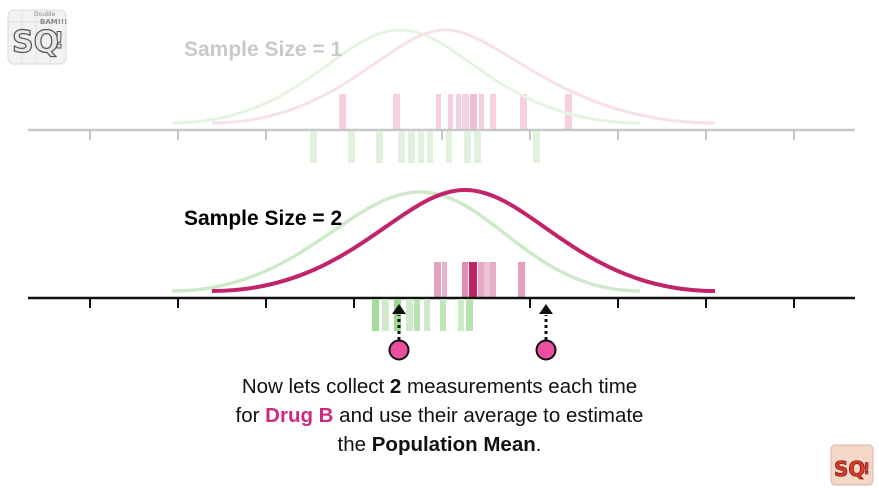 This screenshot has width=879, height=488. Describe the element at coordinates (442, 135) in the screenshot. I see `top-axis-ticks` at that location.